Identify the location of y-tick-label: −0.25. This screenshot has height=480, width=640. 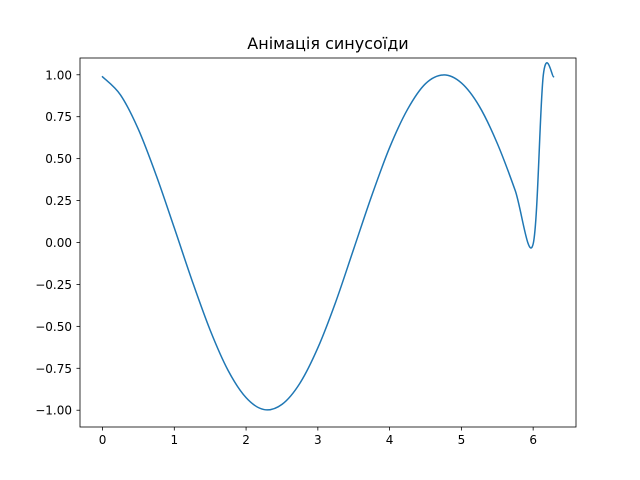
(53, 285).